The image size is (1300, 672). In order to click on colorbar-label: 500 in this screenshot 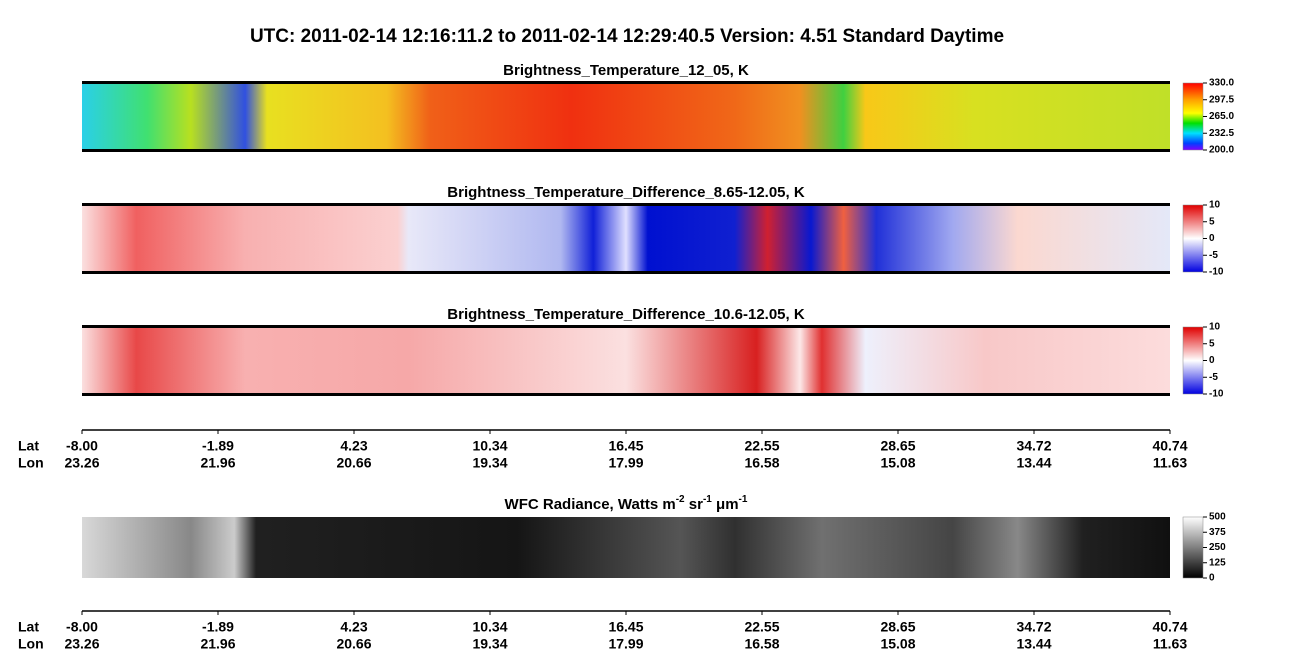, I will do `click(1217, 517)`.